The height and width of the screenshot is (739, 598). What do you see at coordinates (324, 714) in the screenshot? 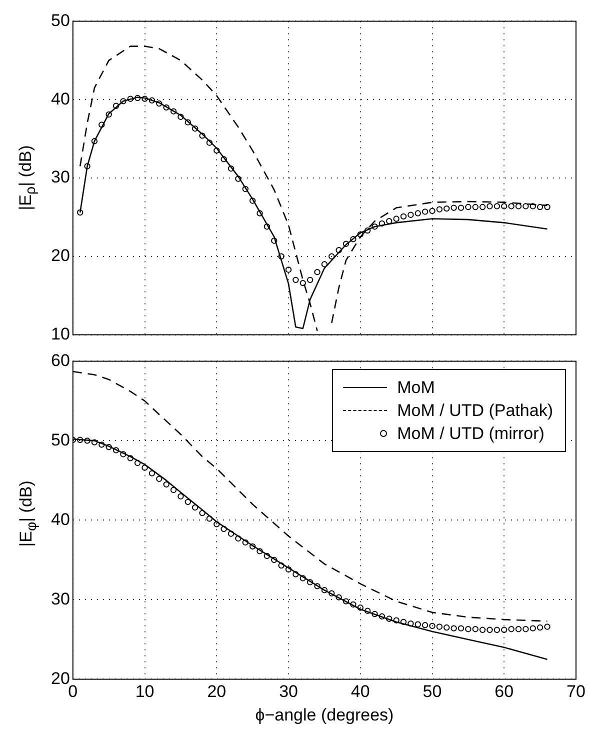
I see `x-axis-title: ϕ−angle (degrees)` at bounding box center [324, 714].